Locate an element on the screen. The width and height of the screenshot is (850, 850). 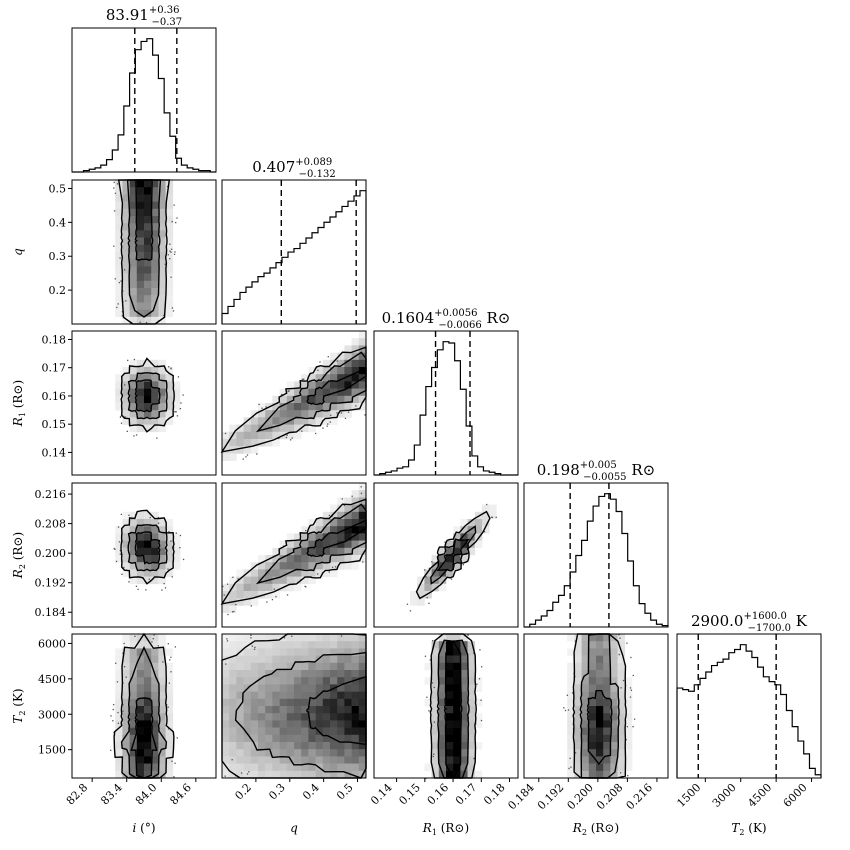
title-4: 2900.0+1600.0 −1700.0 K is located at coordinates (749, 622).